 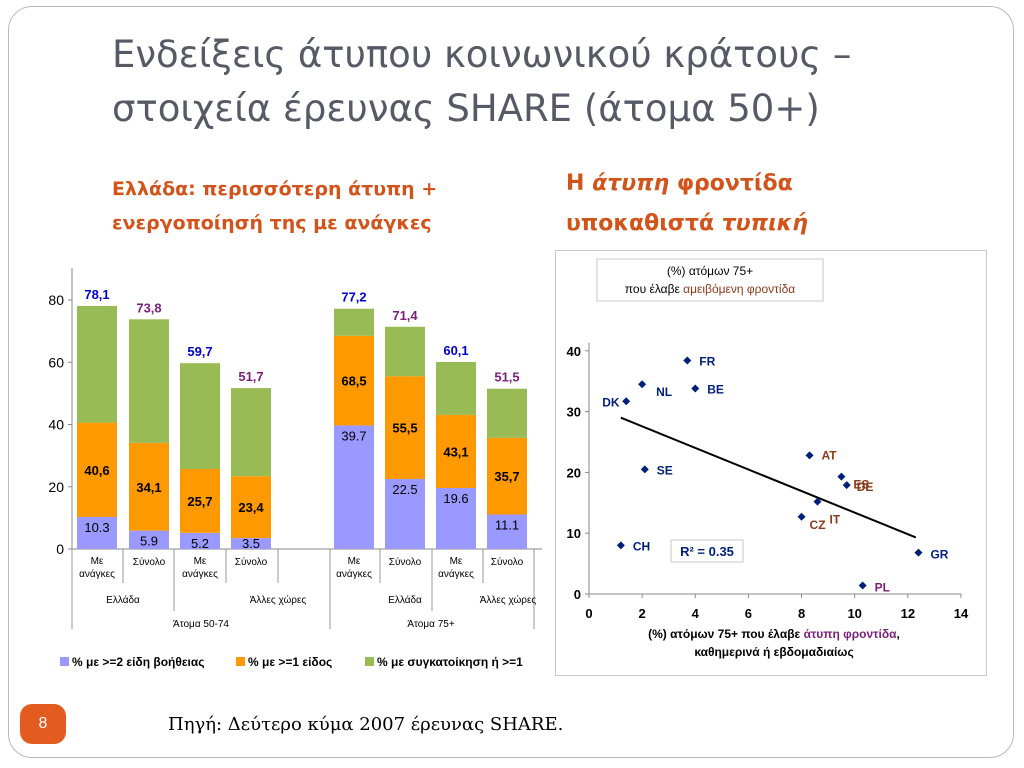 I want to click on age-group-label: Άτομα 50-74, so click(x=201, y=624).